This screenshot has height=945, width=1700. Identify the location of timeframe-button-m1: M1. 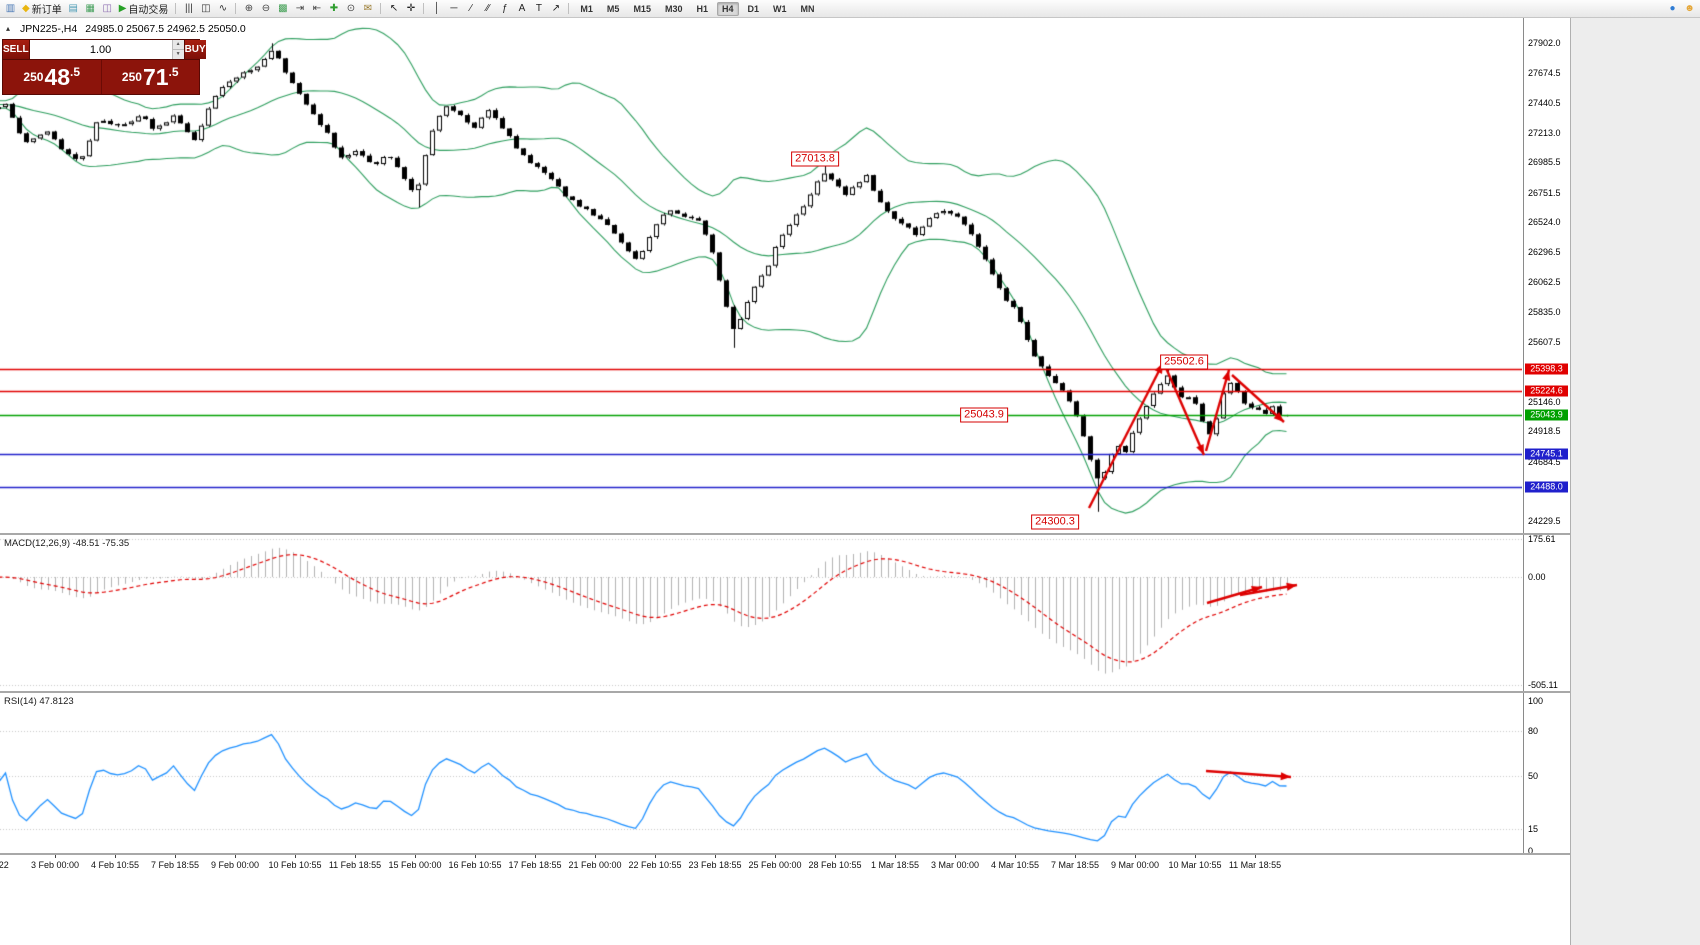
(586, 8).